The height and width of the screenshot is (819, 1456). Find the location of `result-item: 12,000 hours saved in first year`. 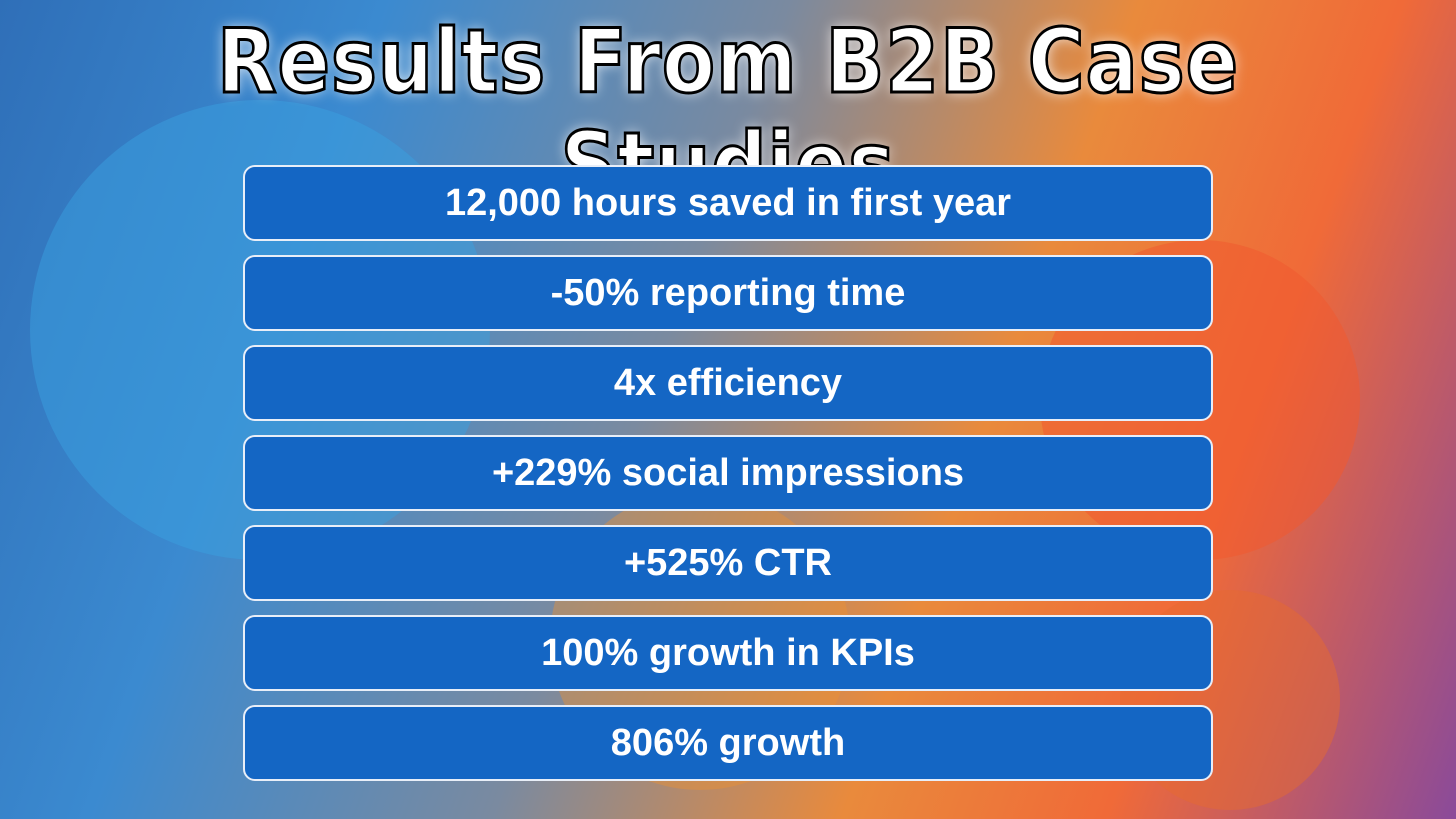

result-item: 12,000 hours saved in first year is located at coordinates (728, 203).